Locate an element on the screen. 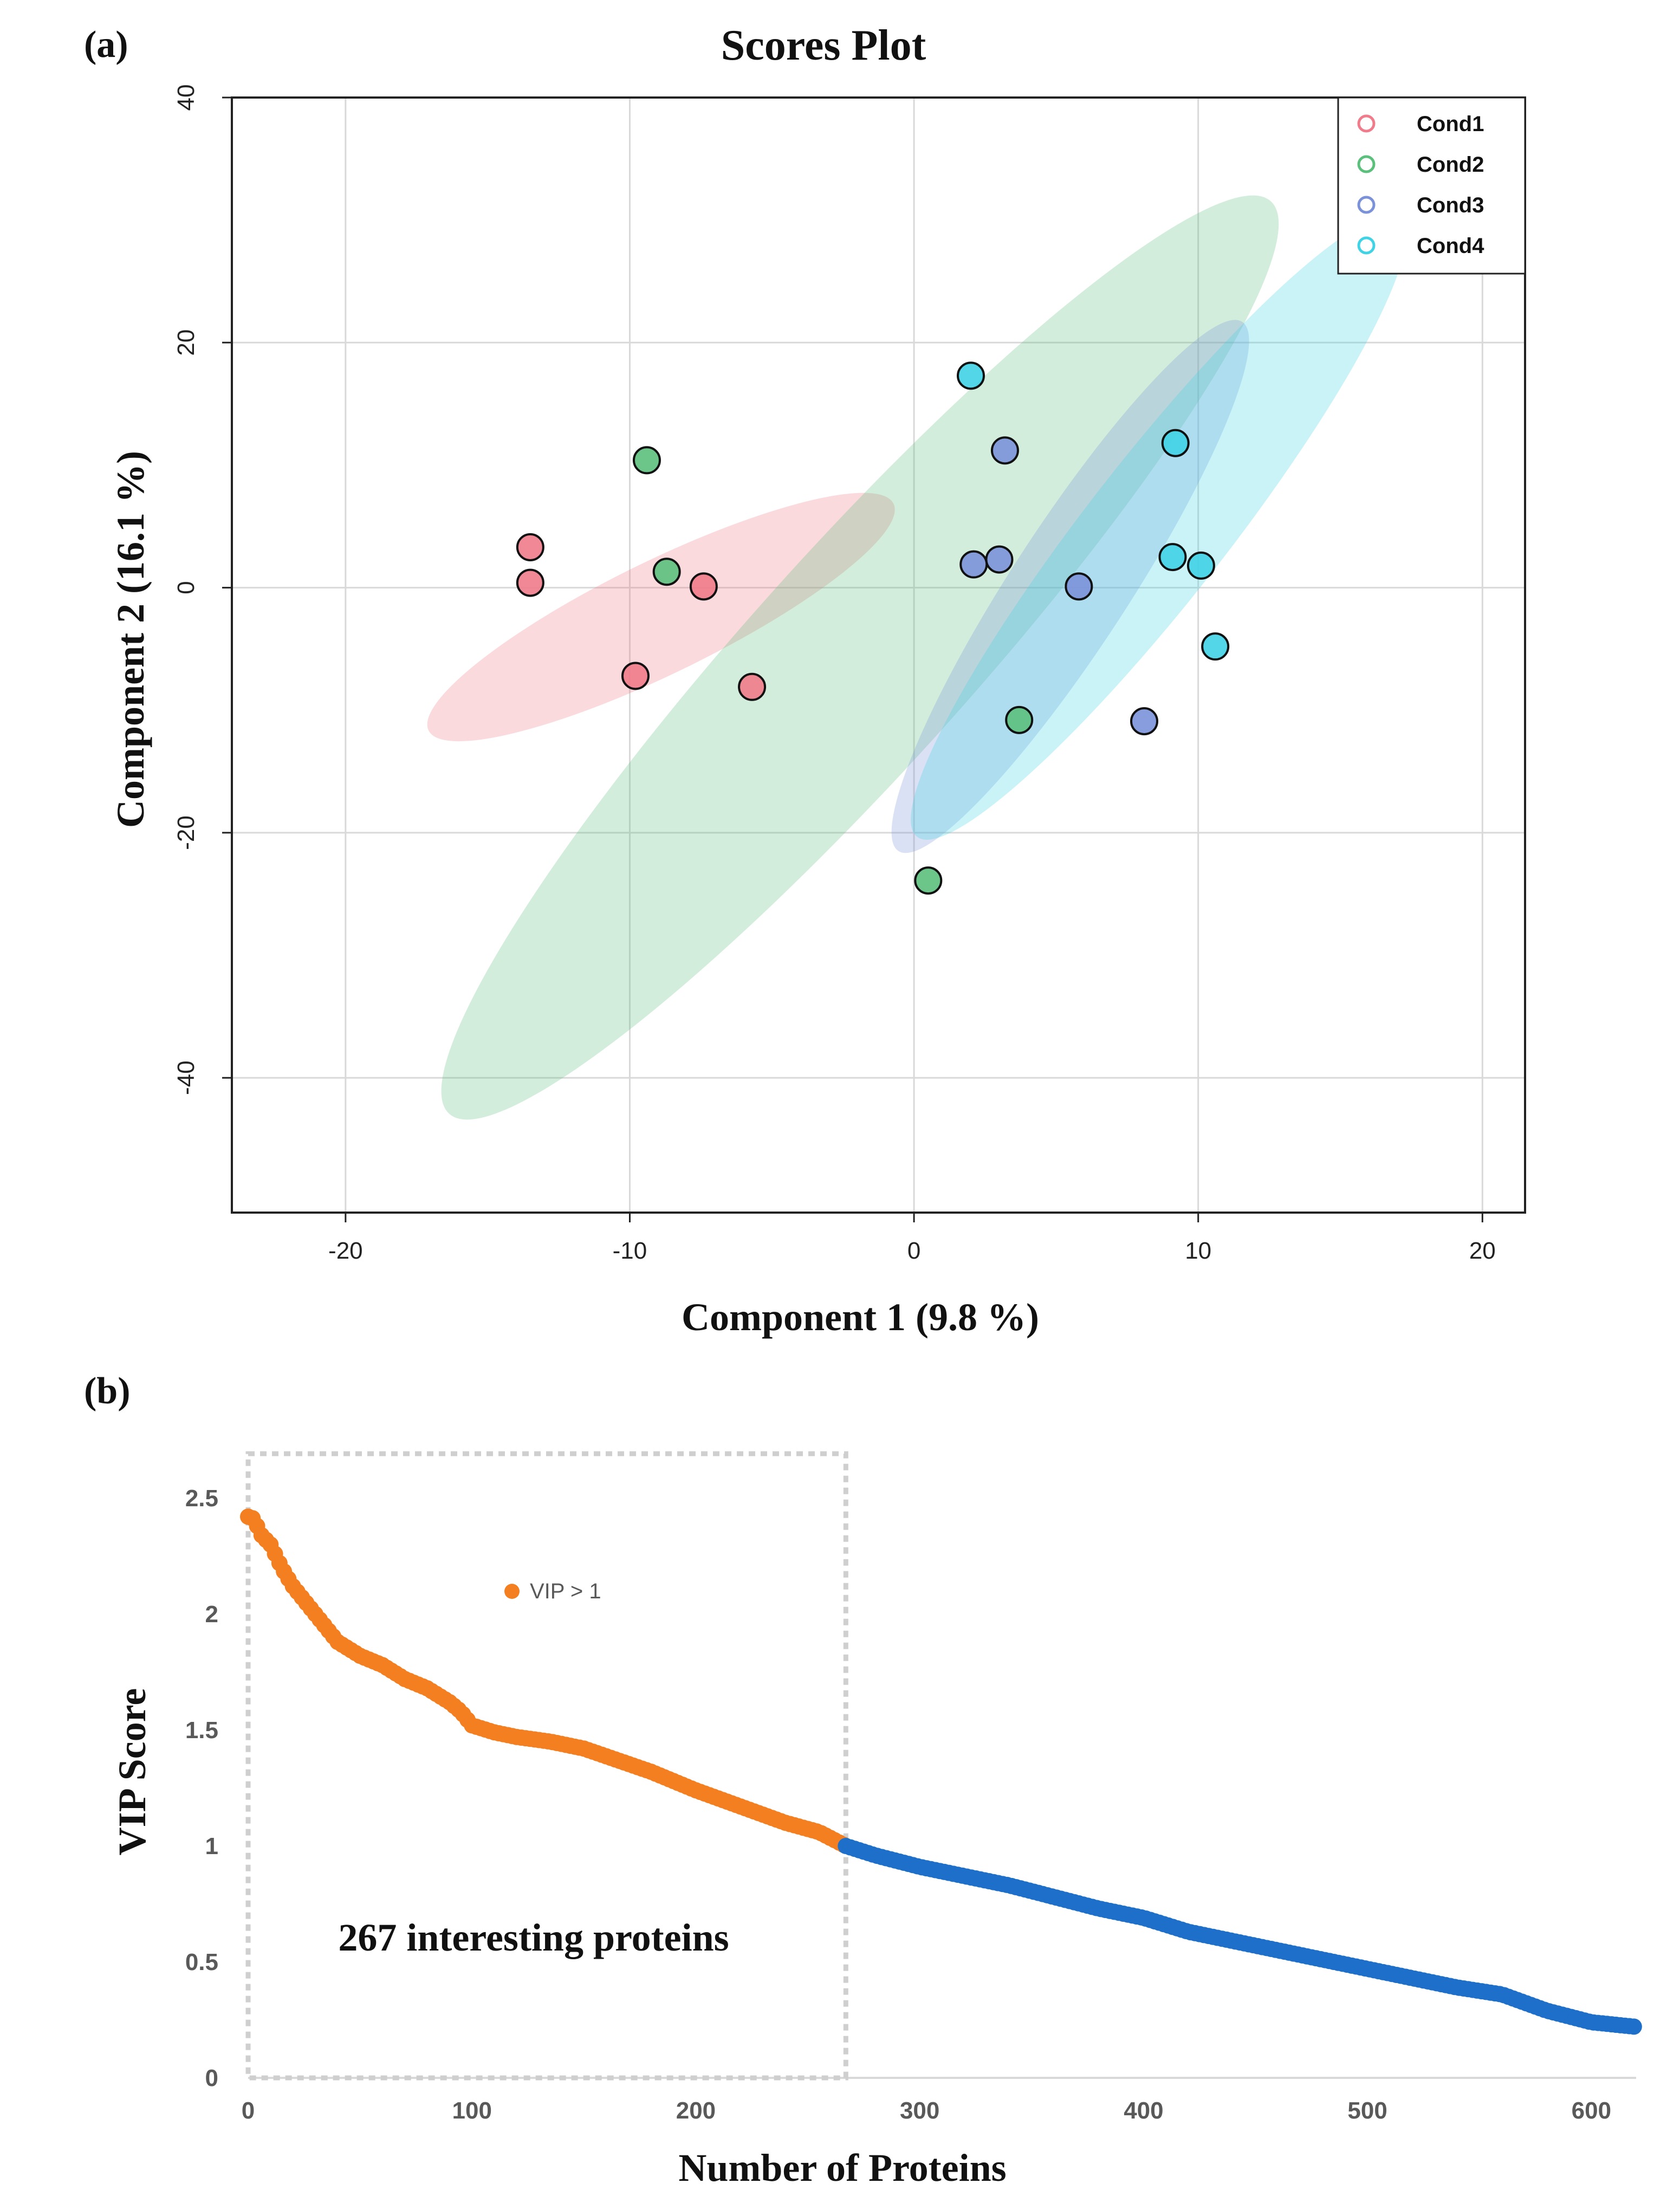  panel-b-x-ticks: 0 100 200 300 400 500 600 is located at coordinates (927, 2110).